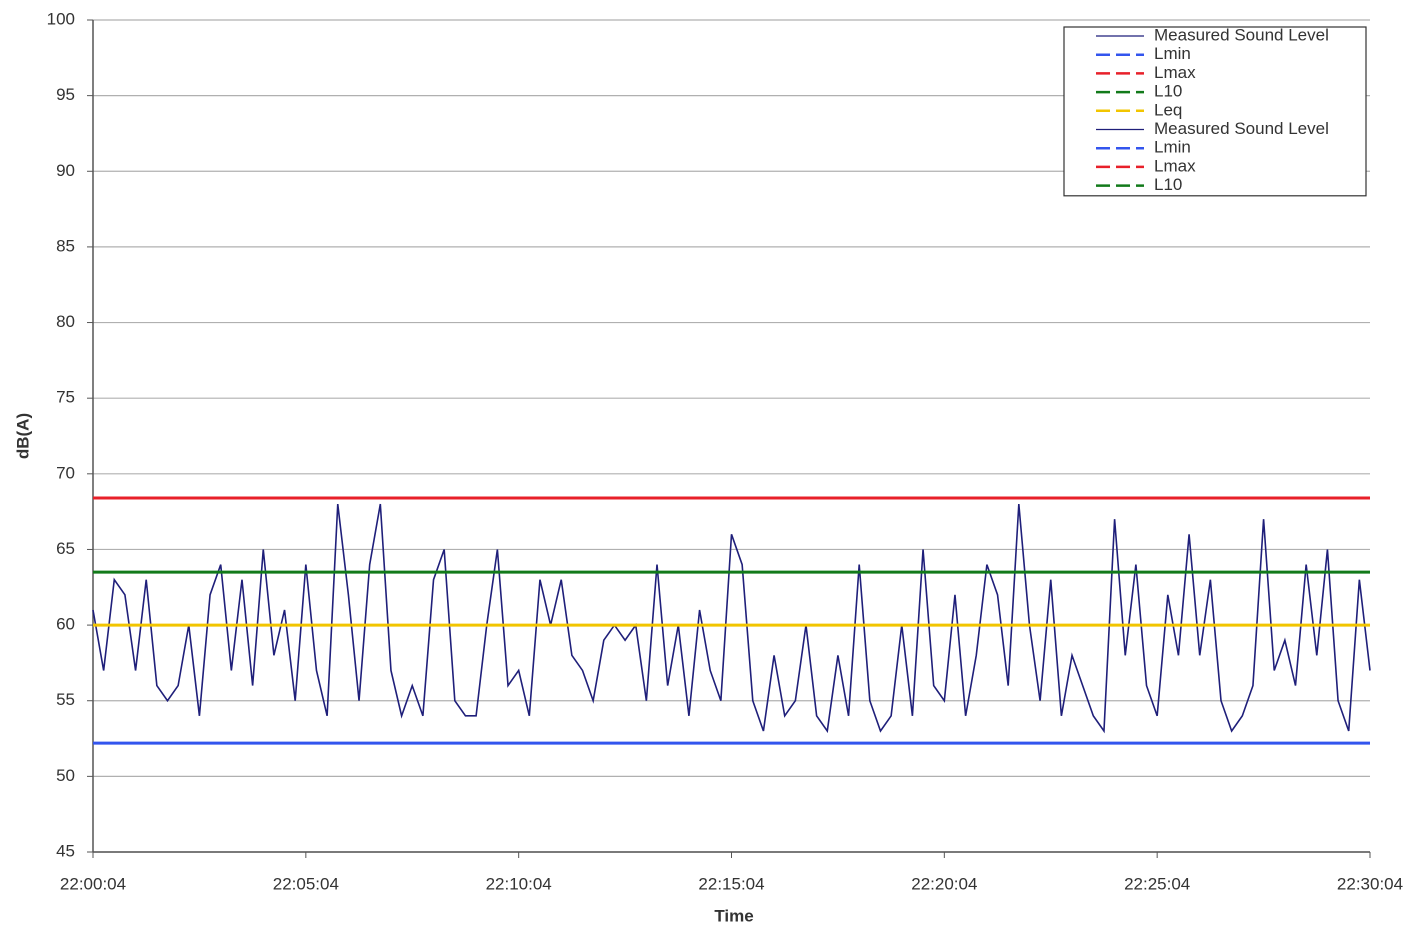  What do you see at coordinates (1168, 109) in the screenshot?
I see `legend-label: Leq` at bounding box center [1168, 109].